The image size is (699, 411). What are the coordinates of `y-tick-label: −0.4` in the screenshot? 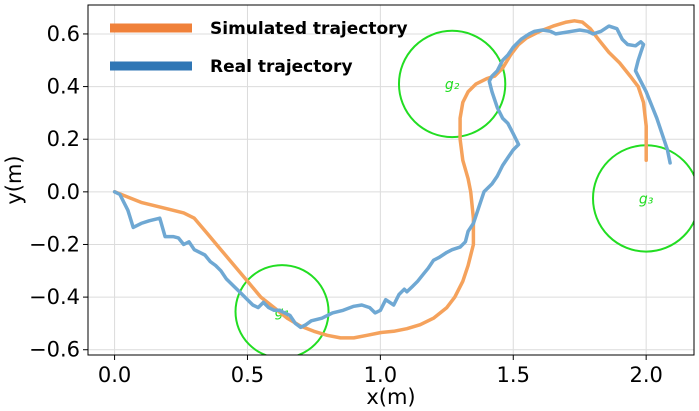 It's located at (54, 297).